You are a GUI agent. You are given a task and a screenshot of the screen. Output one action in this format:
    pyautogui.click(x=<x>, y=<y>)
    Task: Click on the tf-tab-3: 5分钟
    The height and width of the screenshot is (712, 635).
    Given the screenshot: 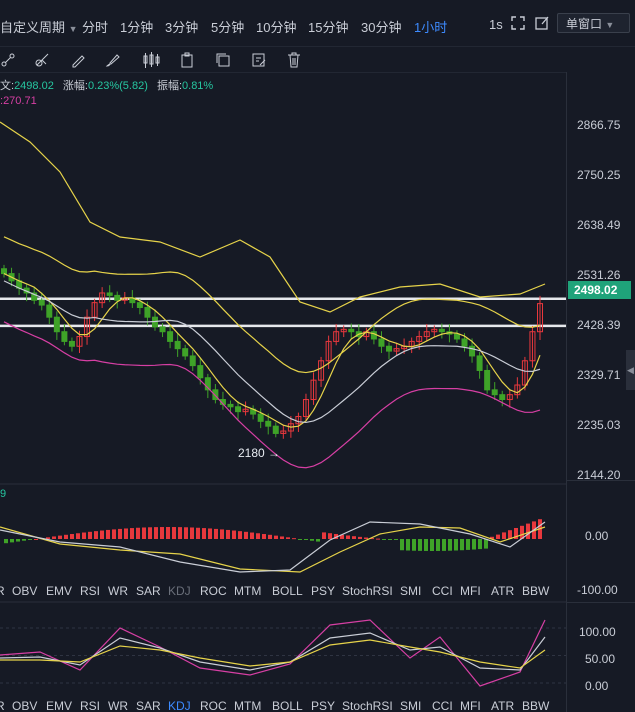 What is the action you would take?
    pyautogui.click(x=228, y=27)
    